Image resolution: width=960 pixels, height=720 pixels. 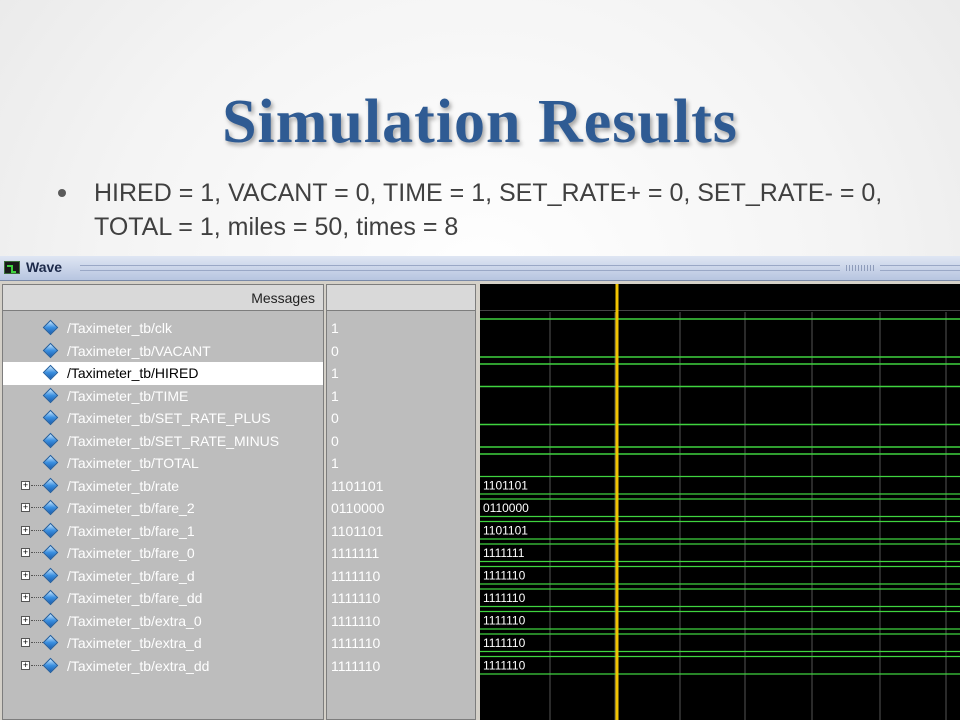 What do you see at coordinates (120, 328) in the screenshot?
I see `signal-name: /Taximeter_tb/clk` at bounding box center [120, 328].